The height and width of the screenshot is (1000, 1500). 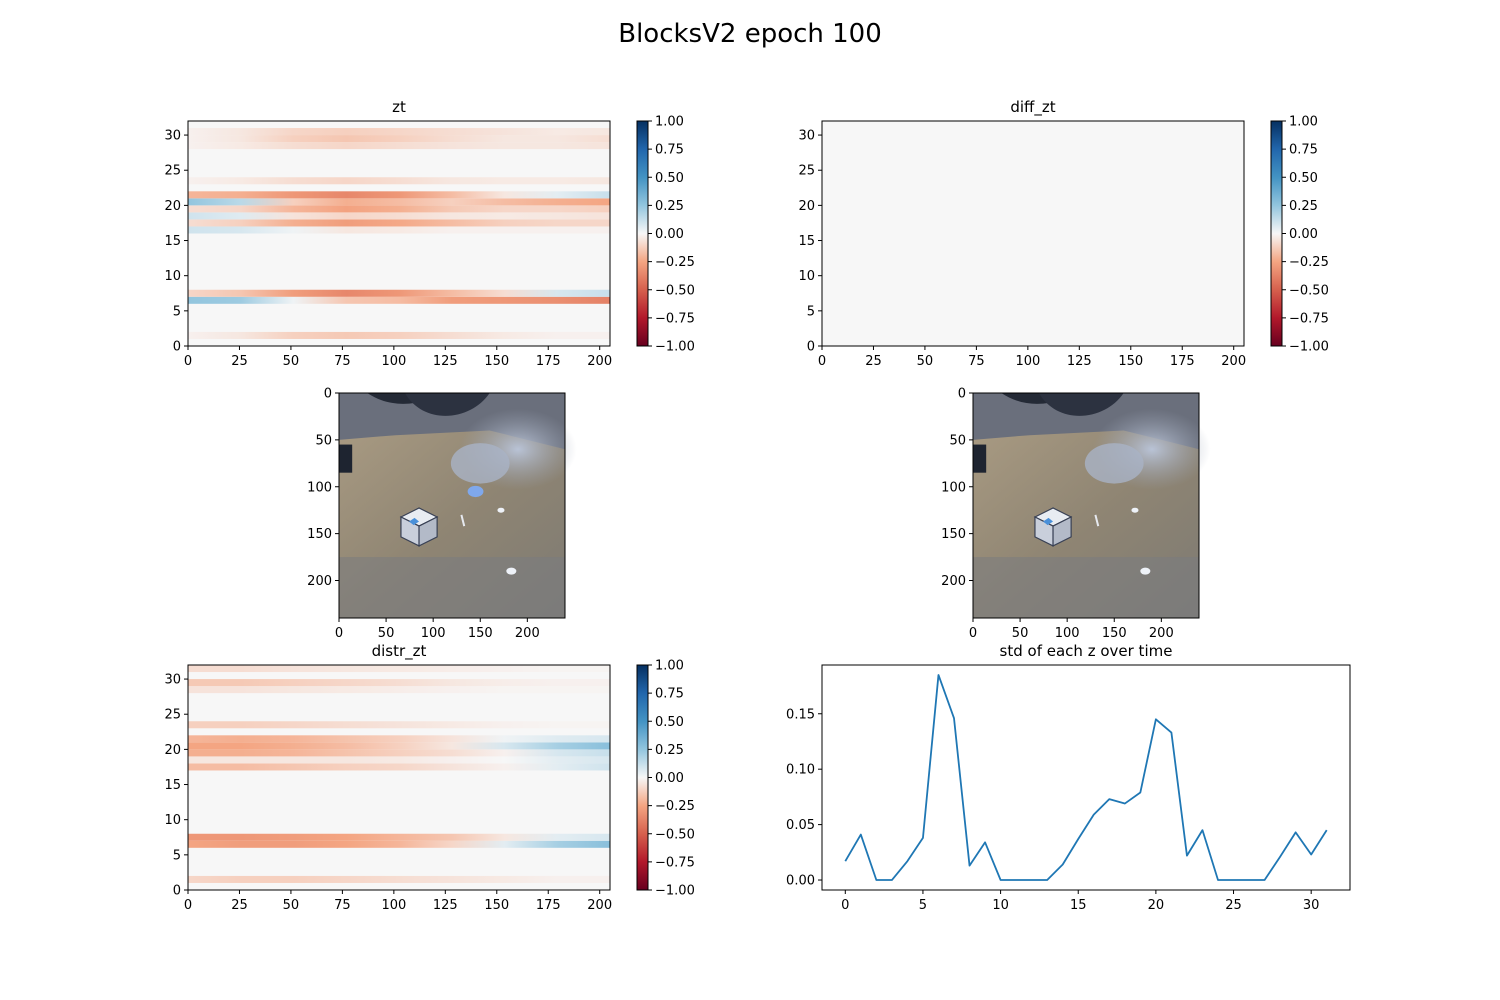 I want to click on y-tick-label: 10, so click(x=172, y=276).